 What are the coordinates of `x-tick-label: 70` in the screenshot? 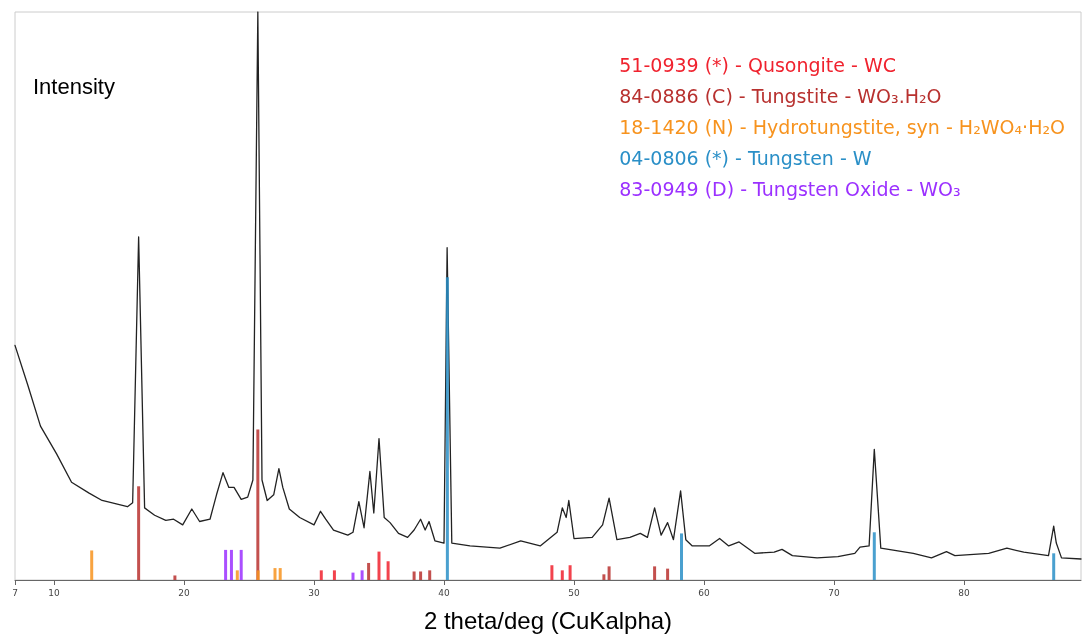 It's located at (834, 592).